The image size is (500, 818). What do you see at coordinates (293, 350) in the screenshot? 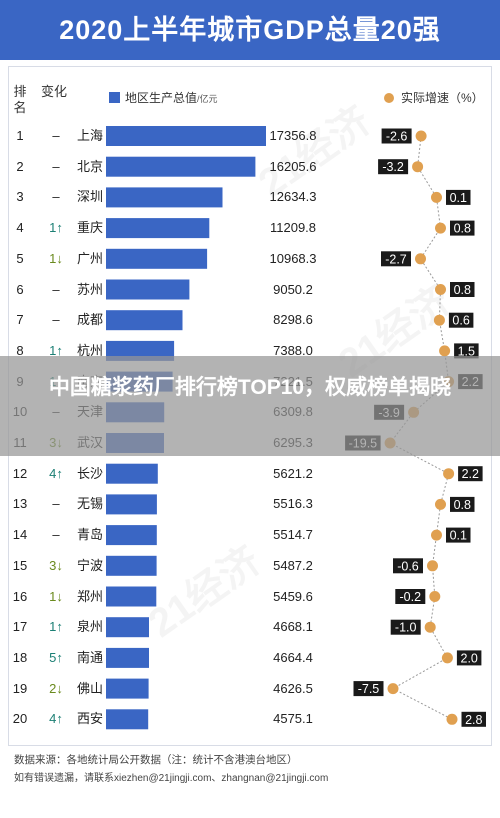
I see `data-label: 7388.0` at bounding box center [293, 350].